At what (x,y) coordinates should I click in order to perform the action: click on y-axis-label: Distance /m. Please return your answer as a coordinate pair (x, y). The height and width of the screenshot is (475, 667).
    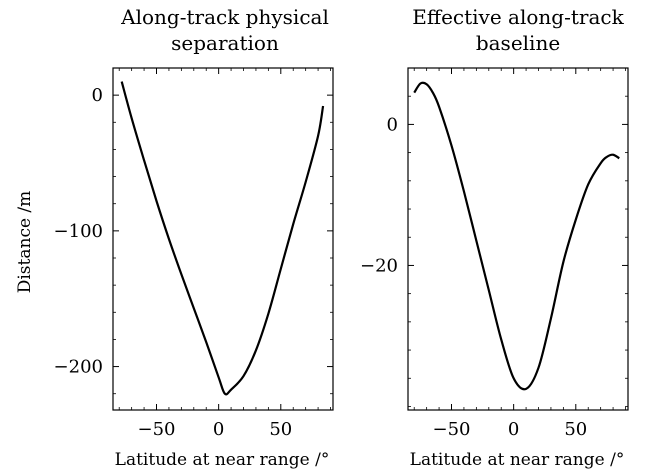
    Looking at the image, I should click on (25, 242).